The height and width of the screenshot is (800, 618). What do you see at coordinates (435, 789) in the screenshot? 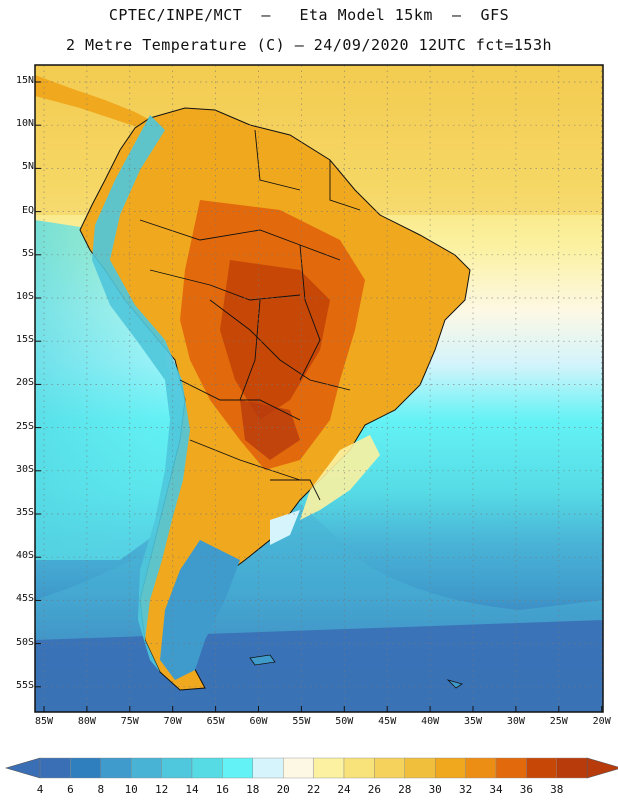
I see `colorbar-label: 30` at bounding box center [435, 789].